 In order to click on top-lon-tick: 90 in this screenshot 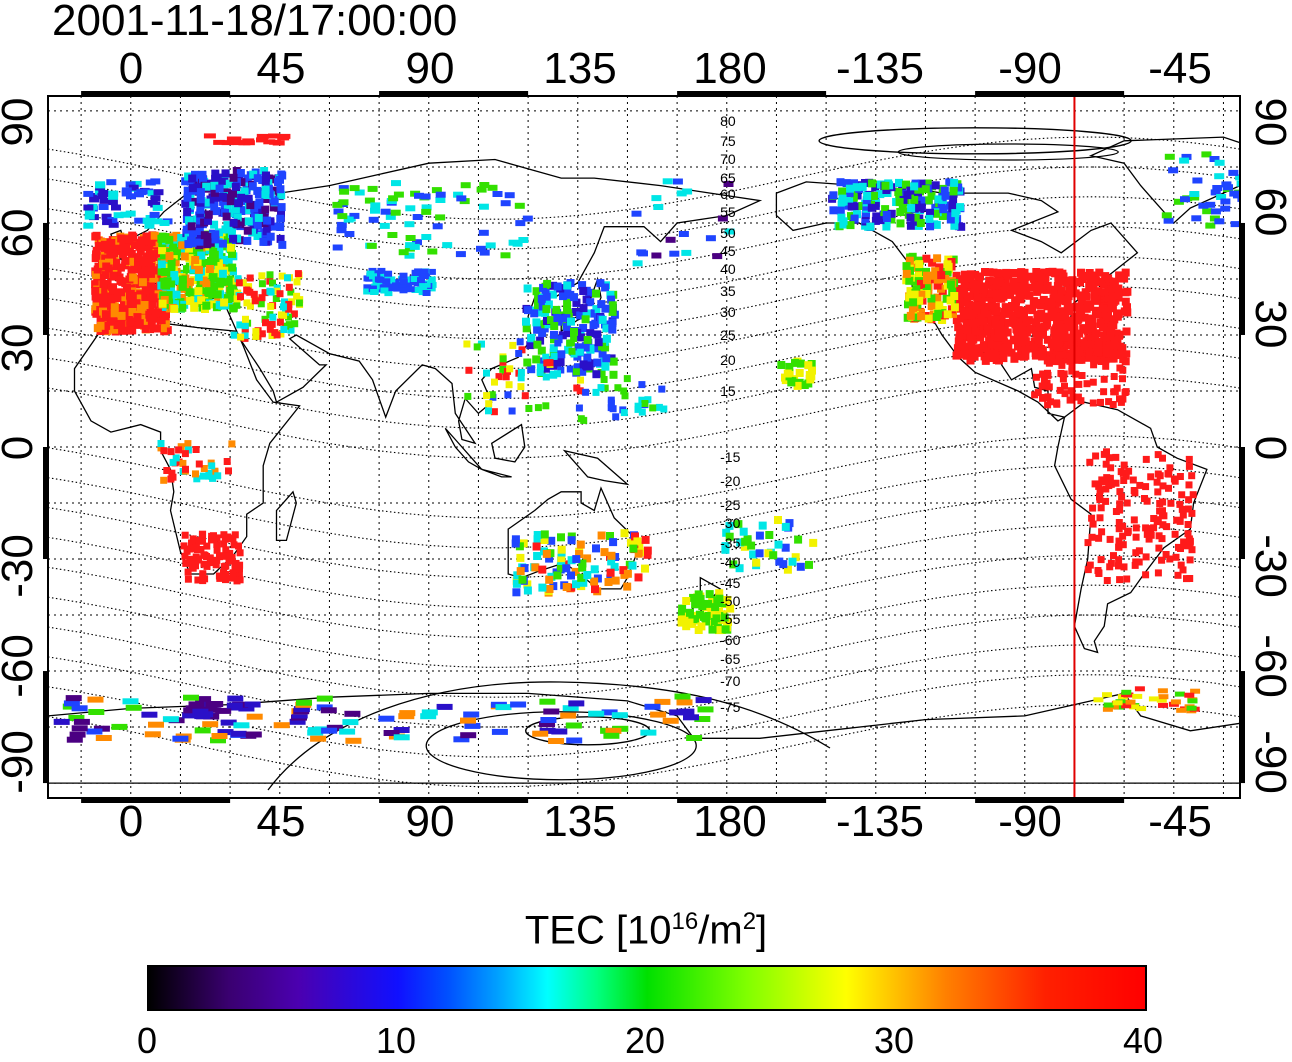, I will do `click(430, 68)`.